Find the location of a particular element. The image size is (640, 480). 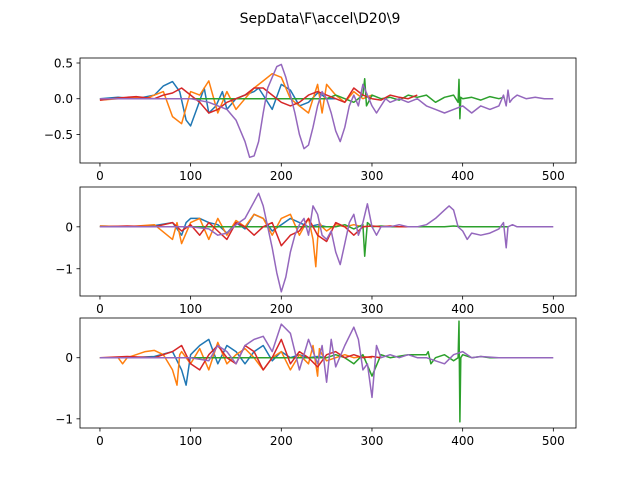

y-tick-label: 0.5 is located at coordinates (63, 64).